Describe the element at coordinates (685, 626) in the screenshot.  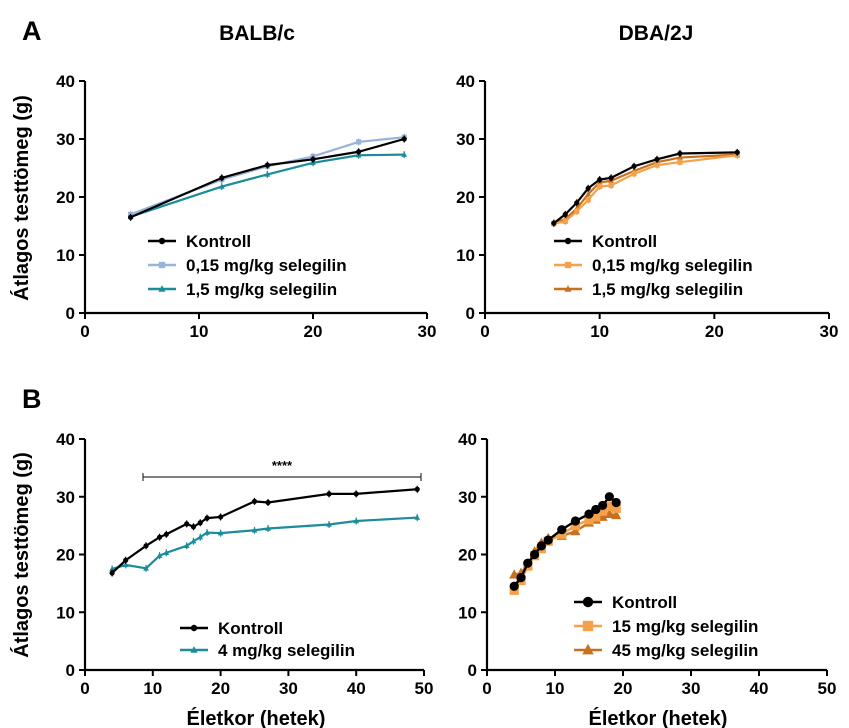
I see `legend-label: 15 mg/kg selegilin` at that location.